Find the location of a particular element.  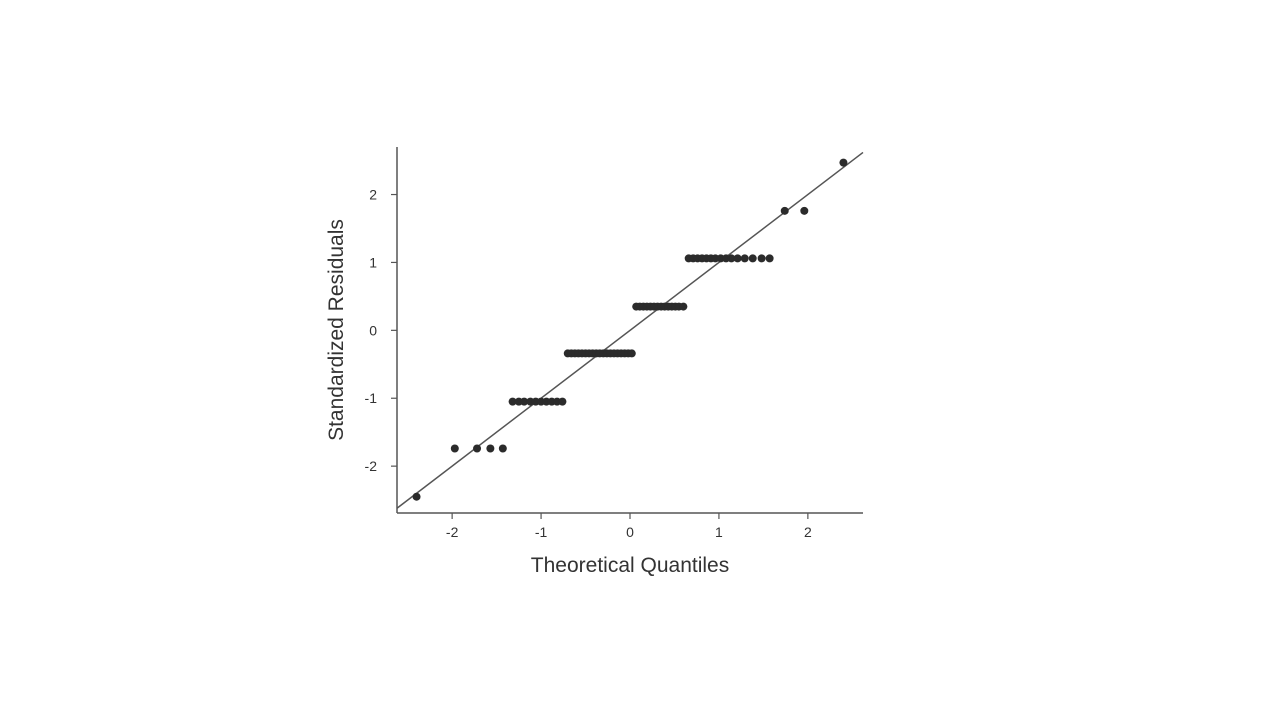

x-tick-label: -1 is located at coordinates (541, 532).